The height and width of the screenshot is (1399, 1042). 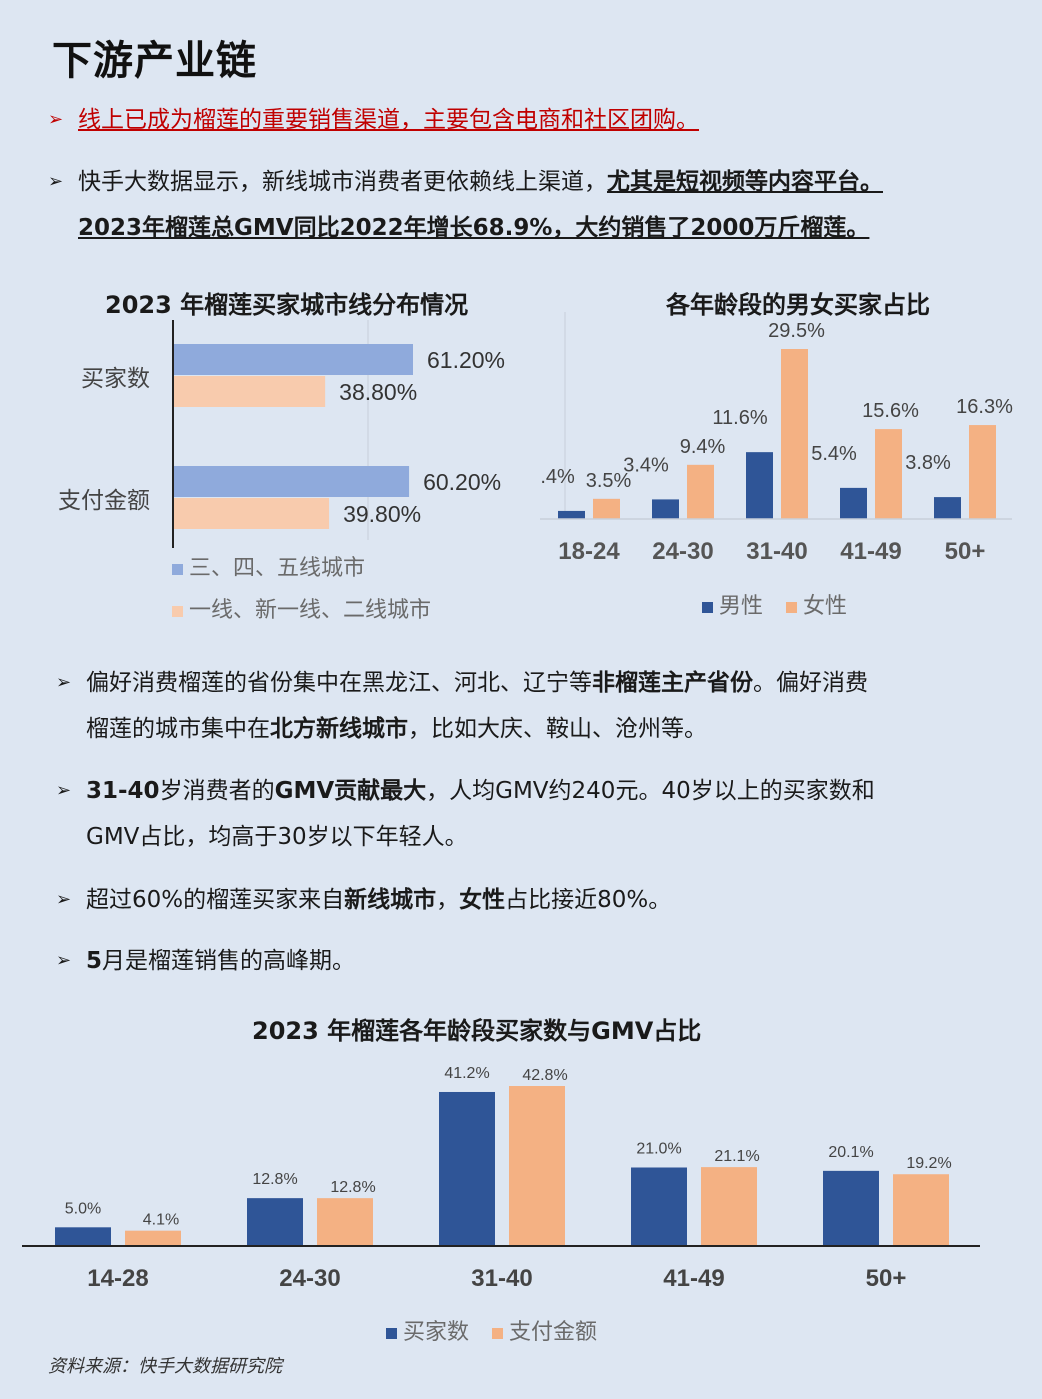 I want to click on chart1-legend-b-label: 一线、新一线、二线城市, so click(x=310, y=610).